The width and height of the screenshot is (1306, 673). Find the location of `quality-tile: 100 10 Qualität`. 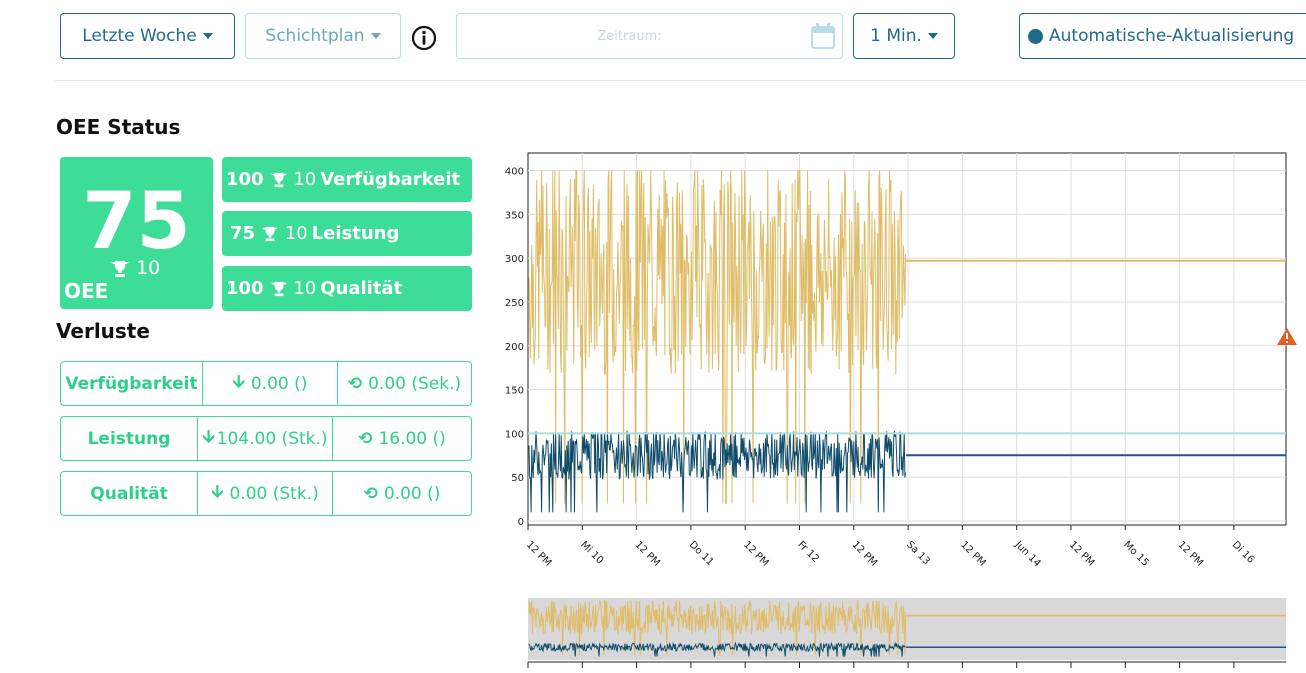

quality-tile: 100 10 Qualität is located at coordinates (347, 288).